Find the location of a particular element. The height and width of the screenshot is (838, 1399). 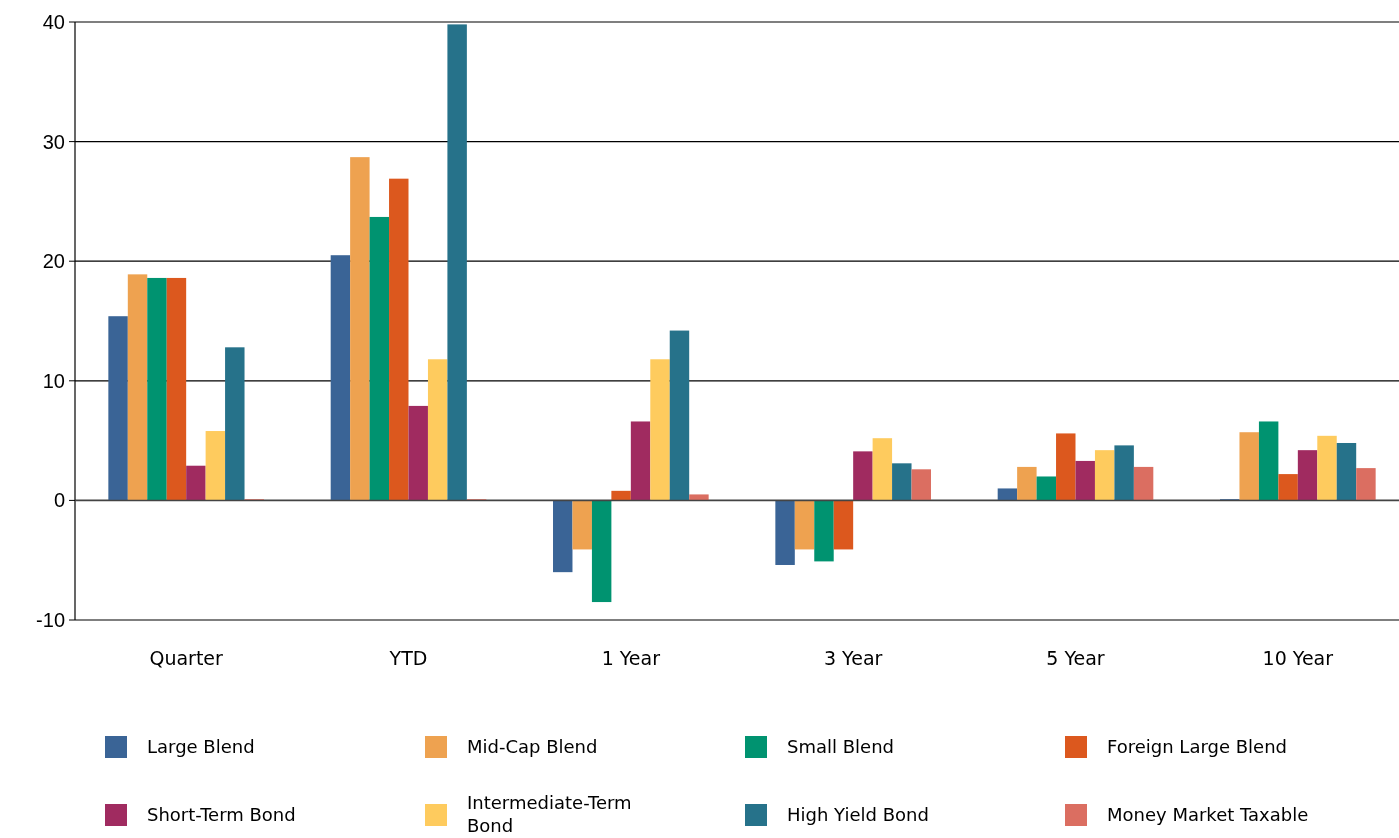

y-tick-label: 0 is located at coordinates (59, 500).